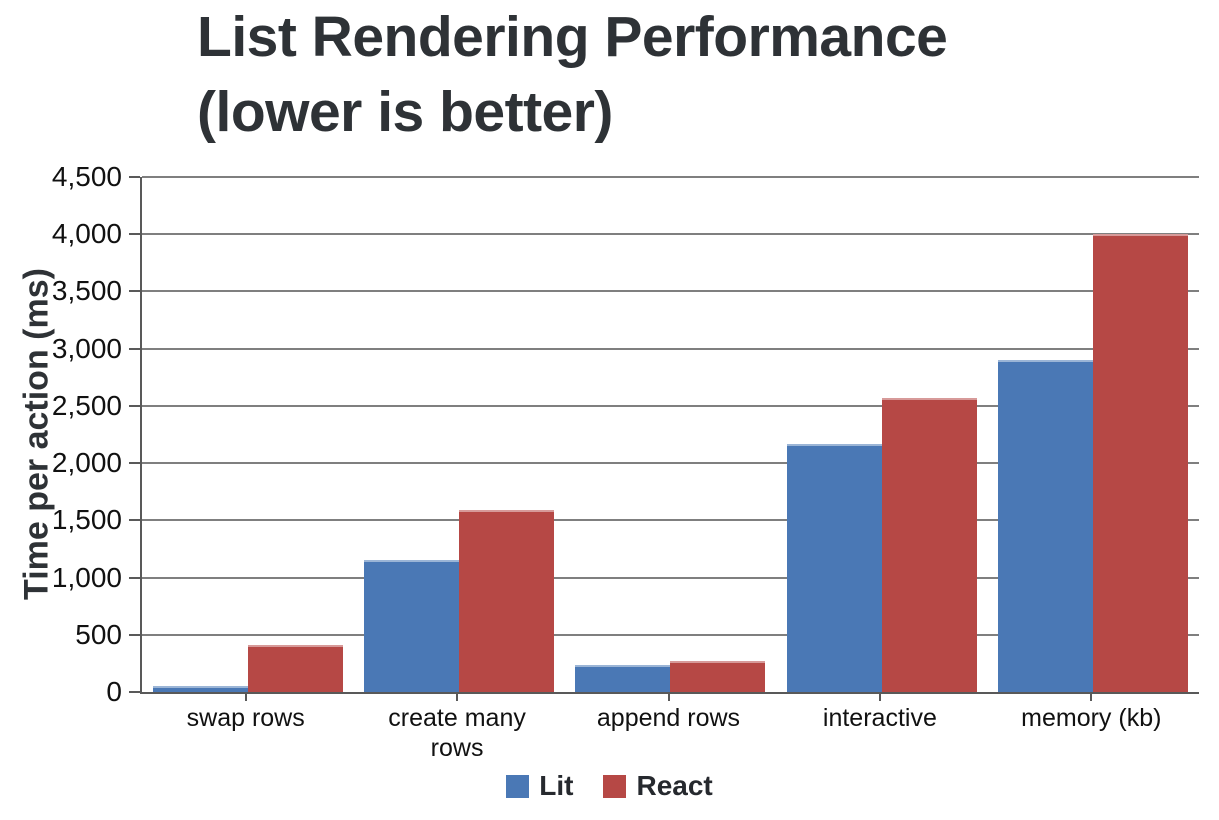  What do you see at coordinates (86, 463) in the screenshot?
I see `y-tick-label-2-000: 2,000` at bounding box center [86, 463].